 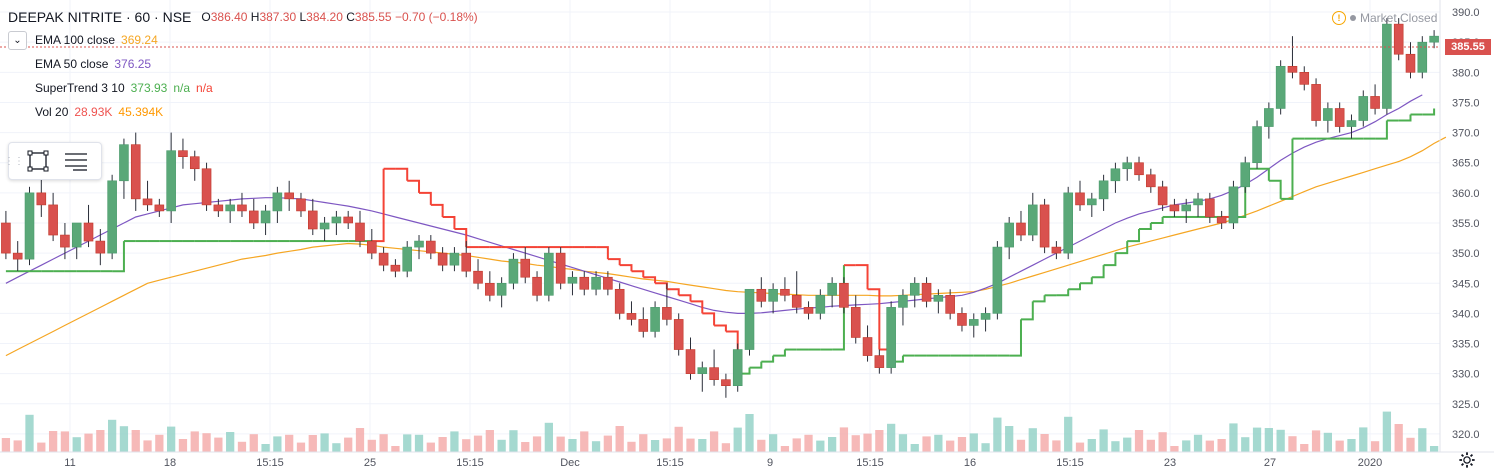 I want to click on legend-ema50: EMA 50 close 376.25, so click(x=93, y=64).